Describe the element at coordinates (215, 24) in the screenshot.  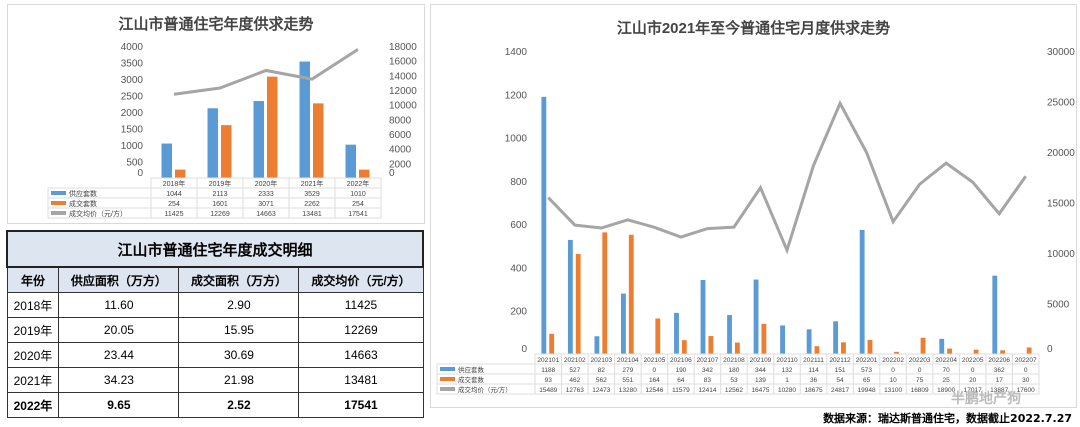
I see `chart-title: 江山市普通住宅年度供求走势` at that location.